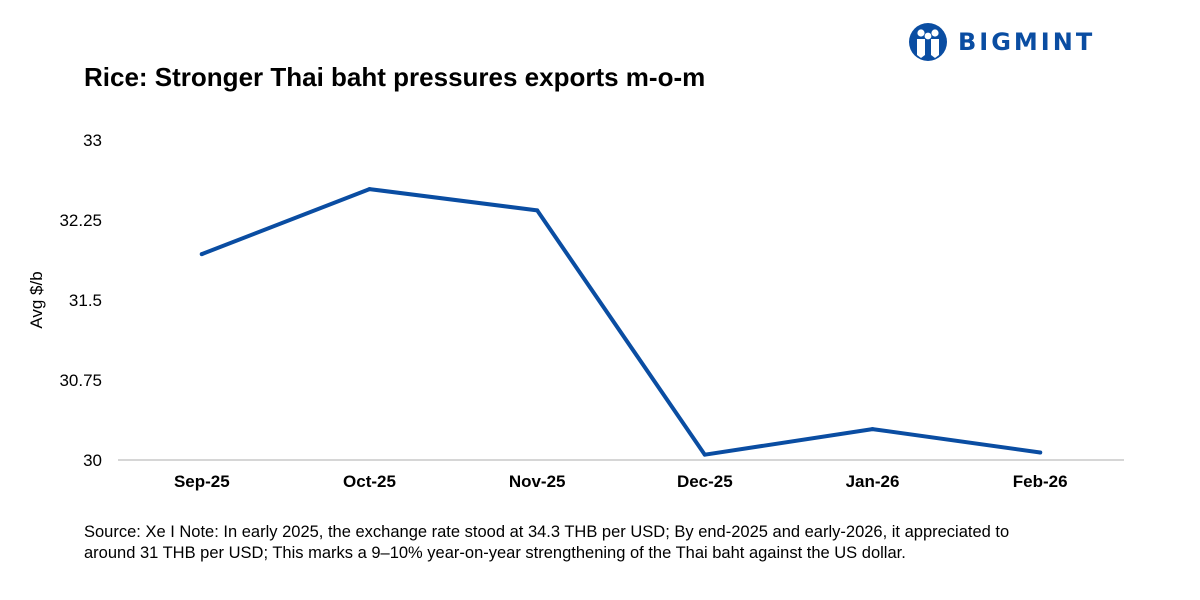 The width and height of the screenshot is (1200, 600). What do you see at coordinates (1040, 481) in the screenshot?
I see `x-tick-label: Feb-26` at bounding box center [1040, 481].